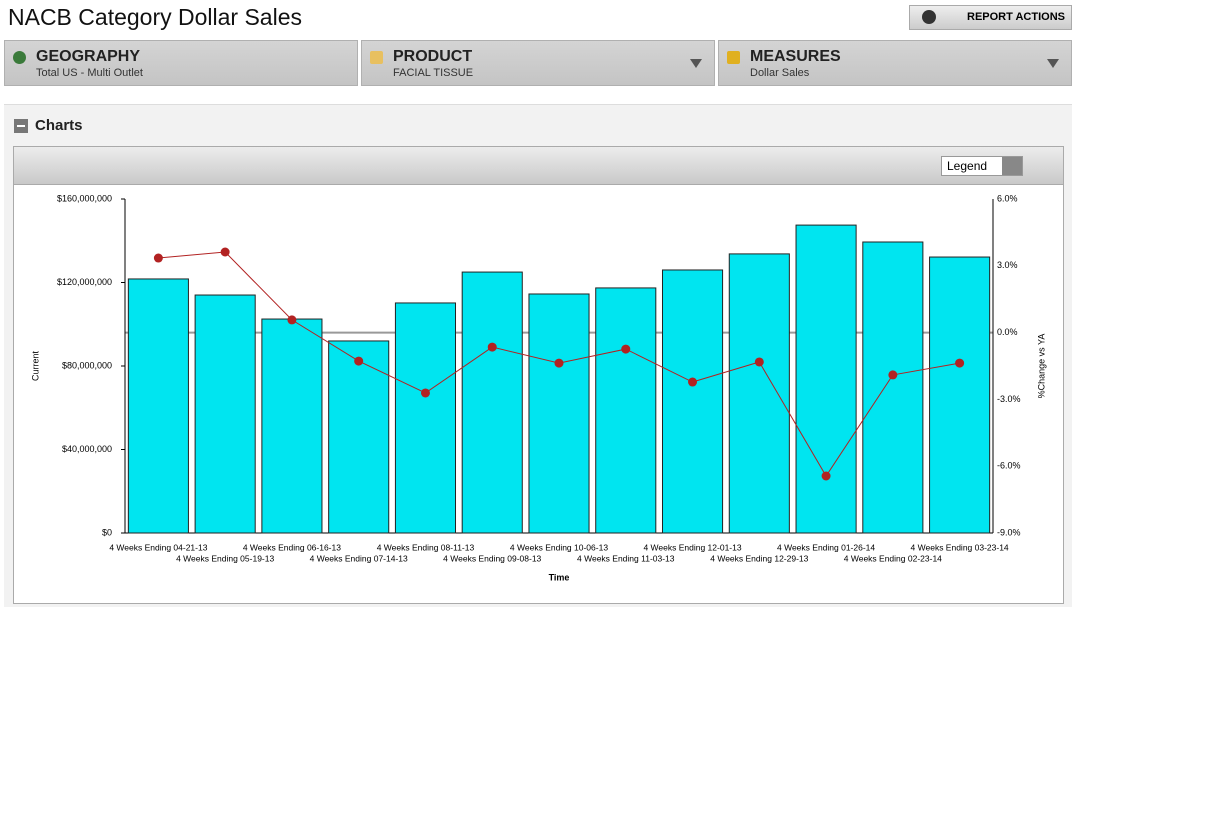  Describe the element at coordinates (780, 73) in the screenshot. I see `filter-value: Dollar Sales` at that location.